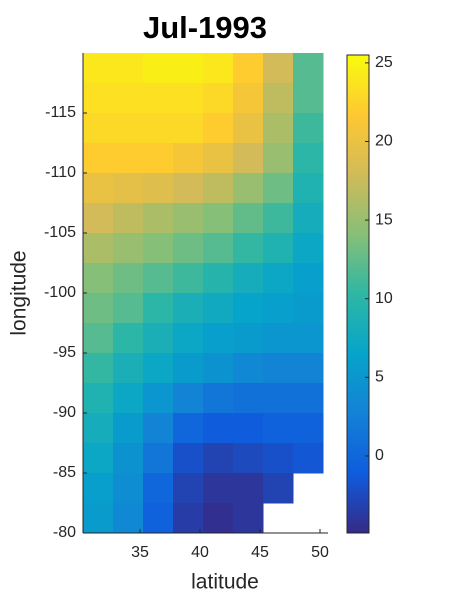  Describe the element at coordinates (60, 172) in the screenshot. I see `y-tick-label: -110` at that location.